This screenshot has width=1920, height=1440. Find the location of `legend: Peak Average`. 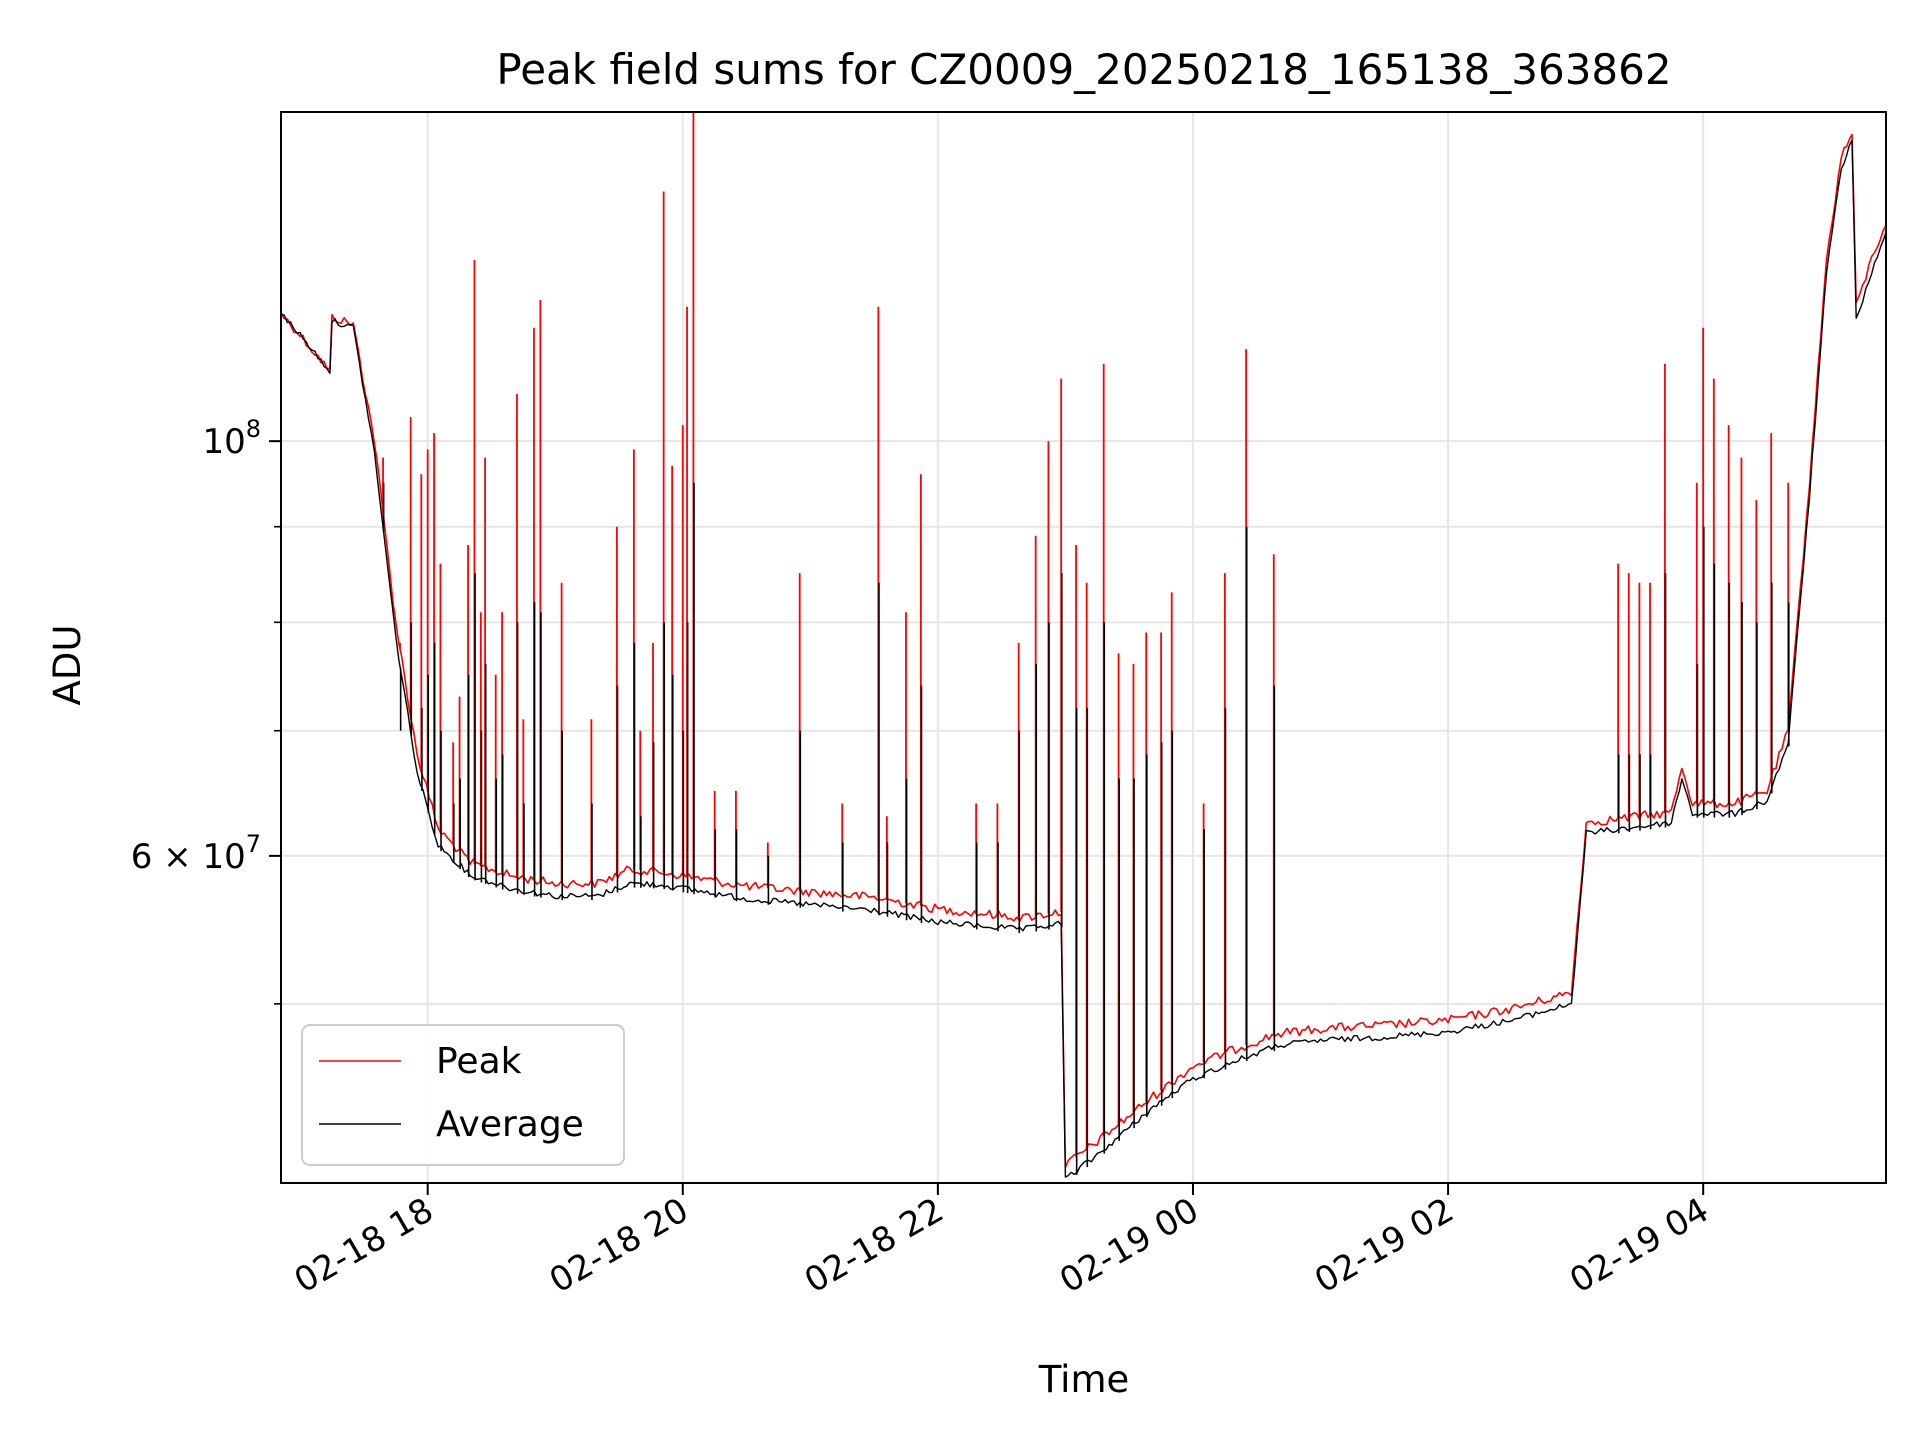

legend: Peak Average is located at coordinates (463, 1095).